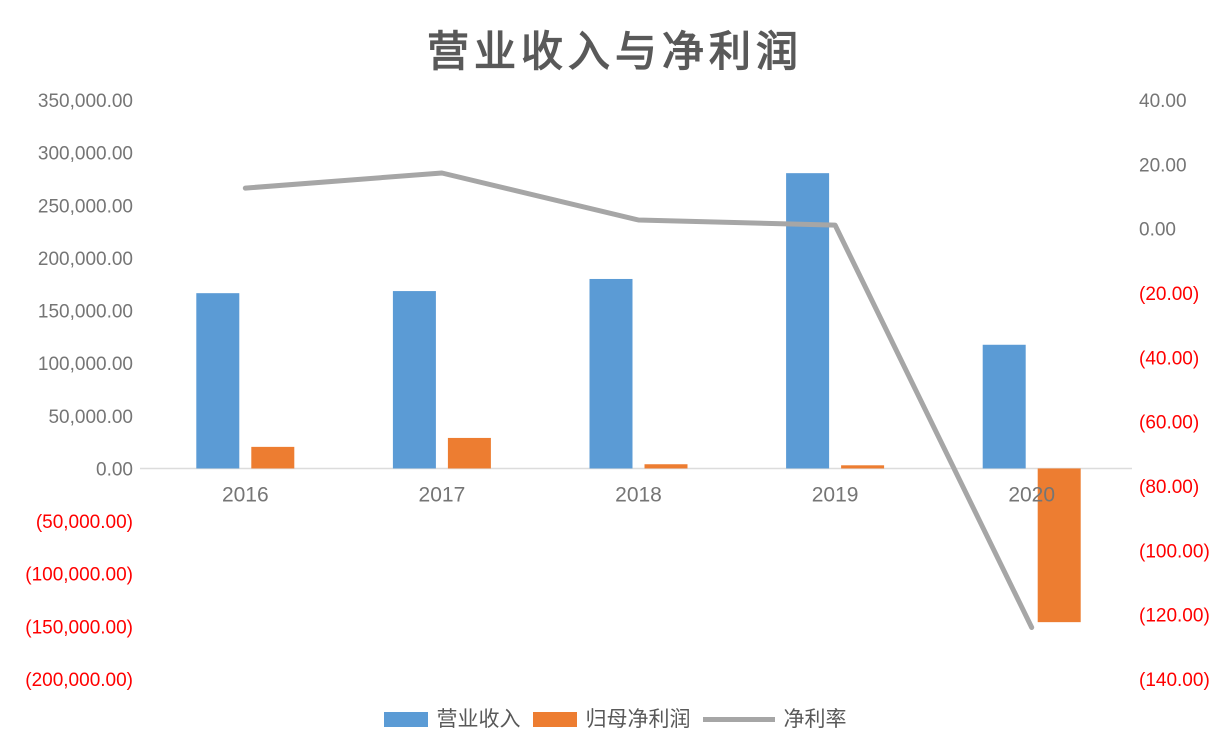 The height and width of the screenshot is (754, 1230). I want to click on left-axis-tick-label: 0.00, so click(114, 469).